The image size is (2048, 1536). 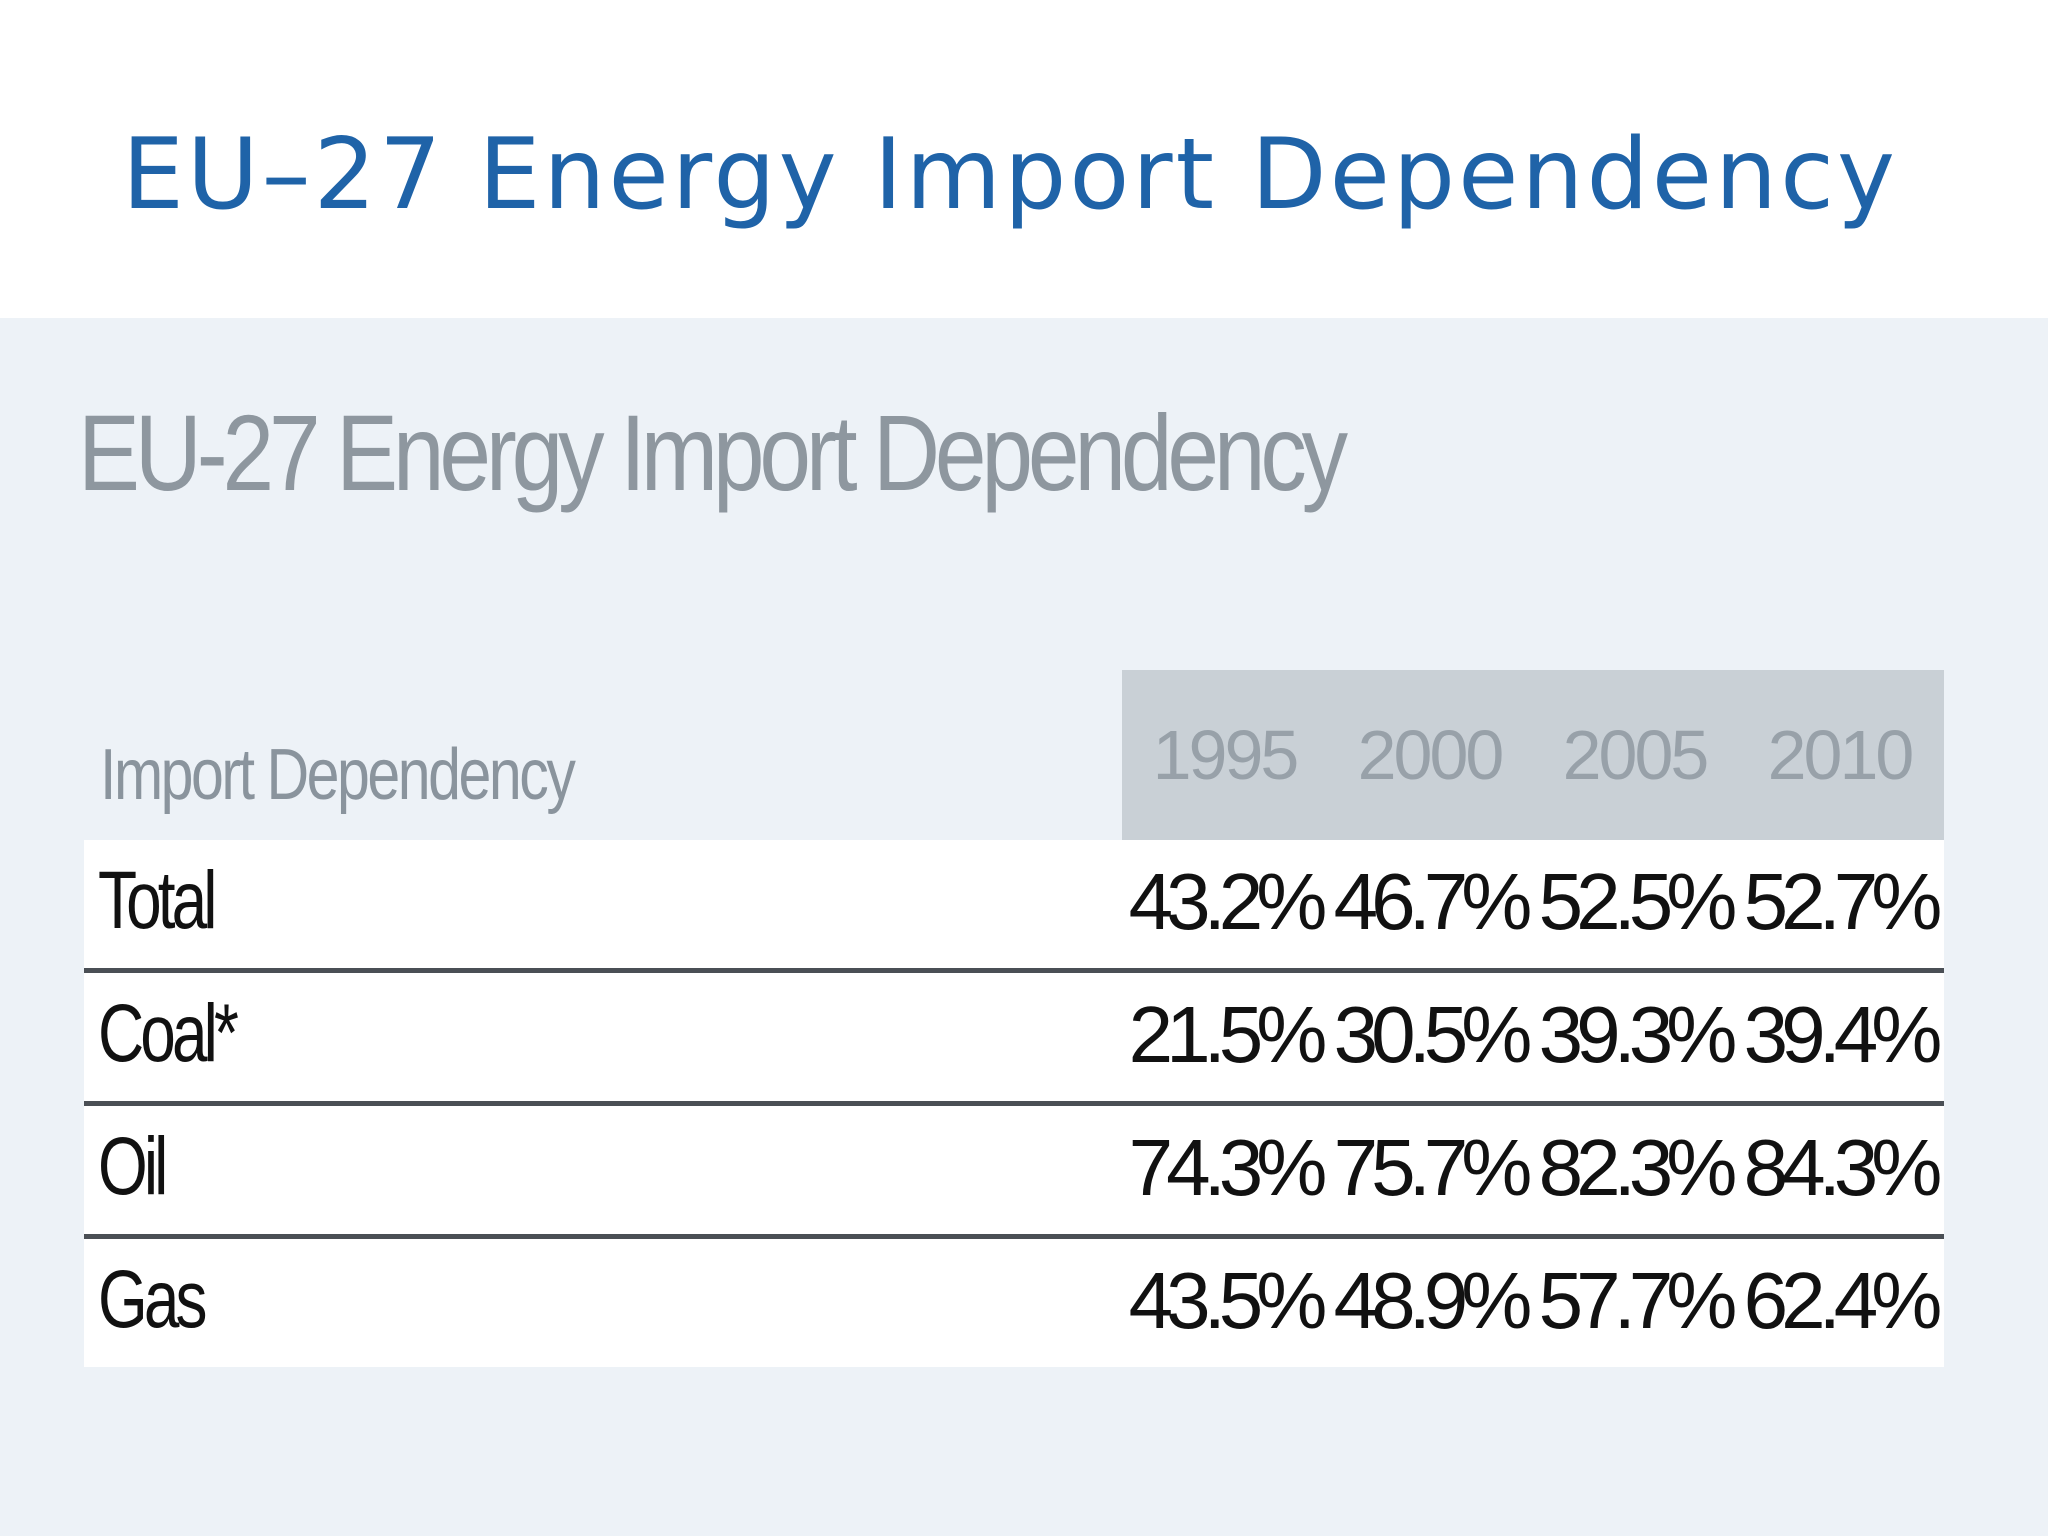 What do you see at coordinates (1010, 175) in the screenshot?
I see `slide-title: EU–27 Energy Import Dependency` at bounding box center [1010, 175].